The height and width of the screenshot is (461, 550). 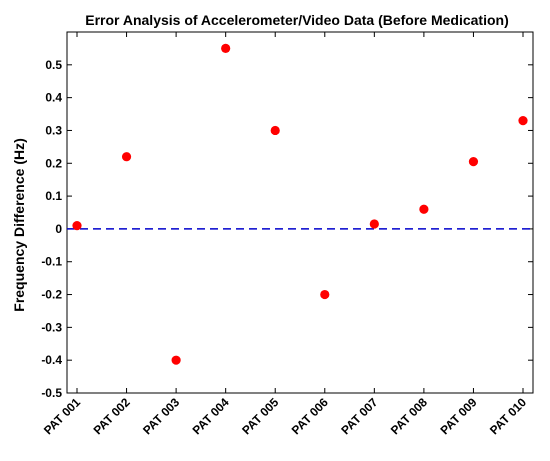 I want to click on x-tick-label: PAT 002, so click(x=112, y=416).